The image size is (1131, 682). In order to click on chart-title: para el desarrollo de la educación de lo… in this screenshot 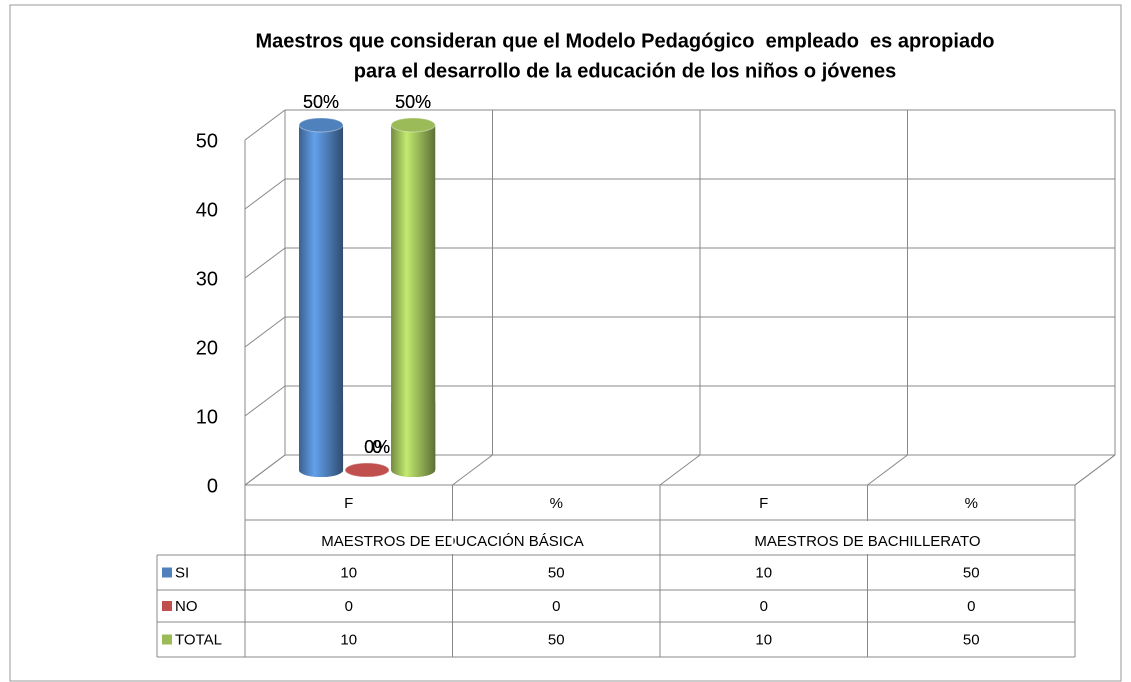, I will do `click(625, 71)`.